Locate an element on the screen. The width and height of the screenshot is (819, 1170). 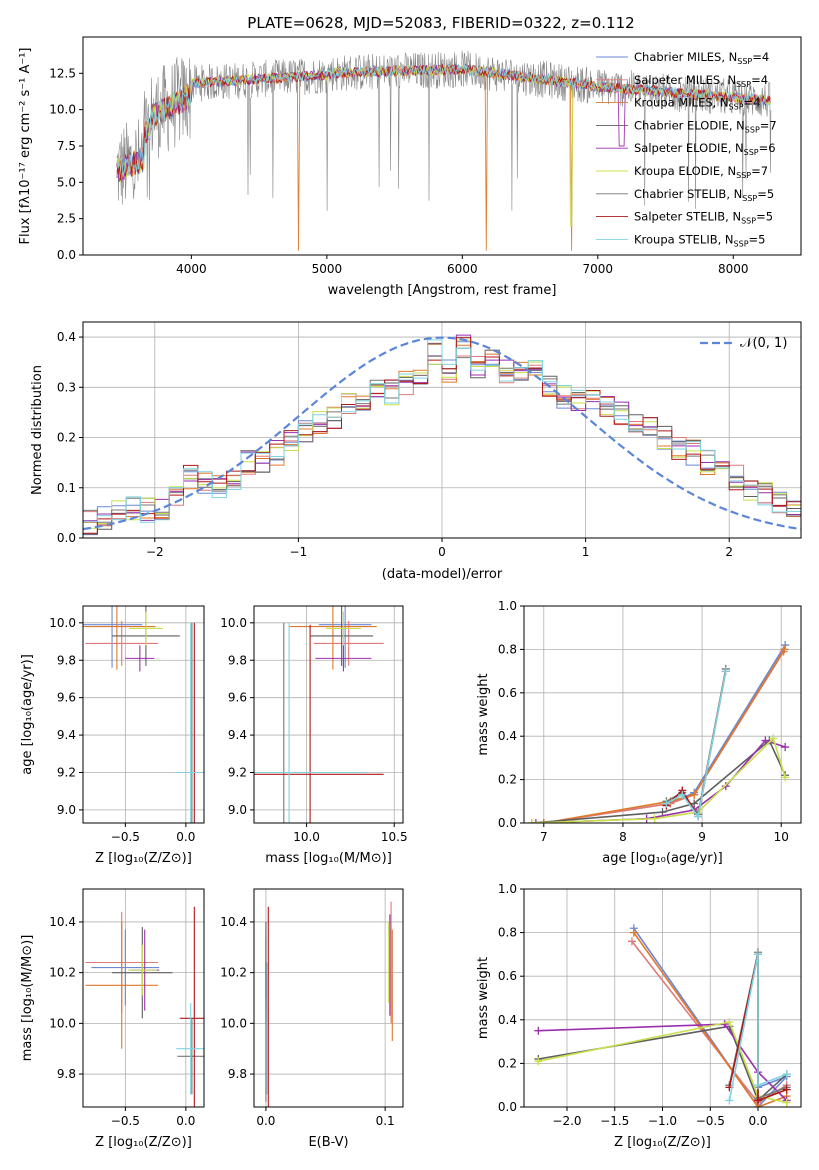
spectrum-xtick-label: 8000 is located at coordinates (733, 269).